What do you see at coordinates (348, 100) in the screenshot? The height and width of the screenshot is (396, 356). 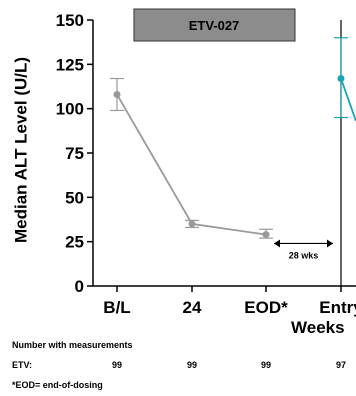 I see `series-line-continuation` at bounding box center [348, 100].